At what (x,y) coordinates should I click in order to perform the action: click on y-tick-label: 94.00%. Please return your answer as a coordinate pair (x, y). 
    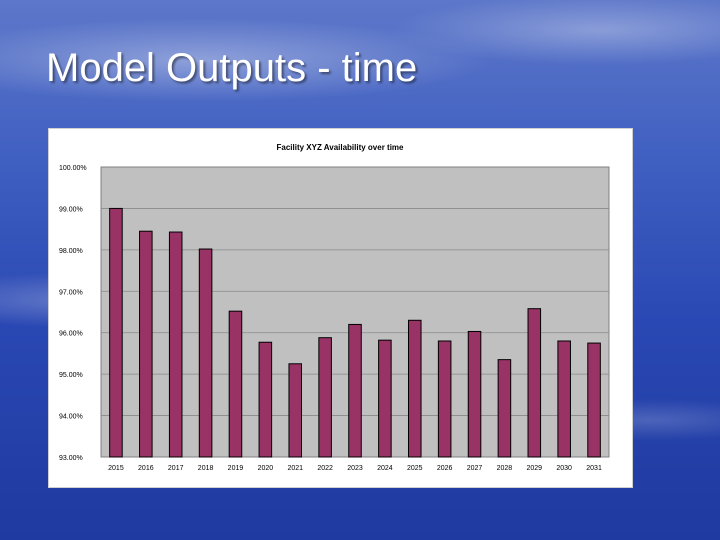
    Looking at the image, I should click on (71, 417).